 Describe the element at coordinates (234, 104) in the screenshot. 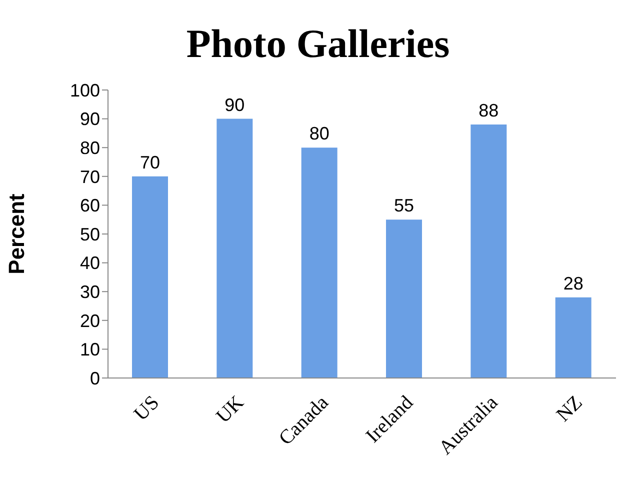

I see `data-label: 90` at that location.